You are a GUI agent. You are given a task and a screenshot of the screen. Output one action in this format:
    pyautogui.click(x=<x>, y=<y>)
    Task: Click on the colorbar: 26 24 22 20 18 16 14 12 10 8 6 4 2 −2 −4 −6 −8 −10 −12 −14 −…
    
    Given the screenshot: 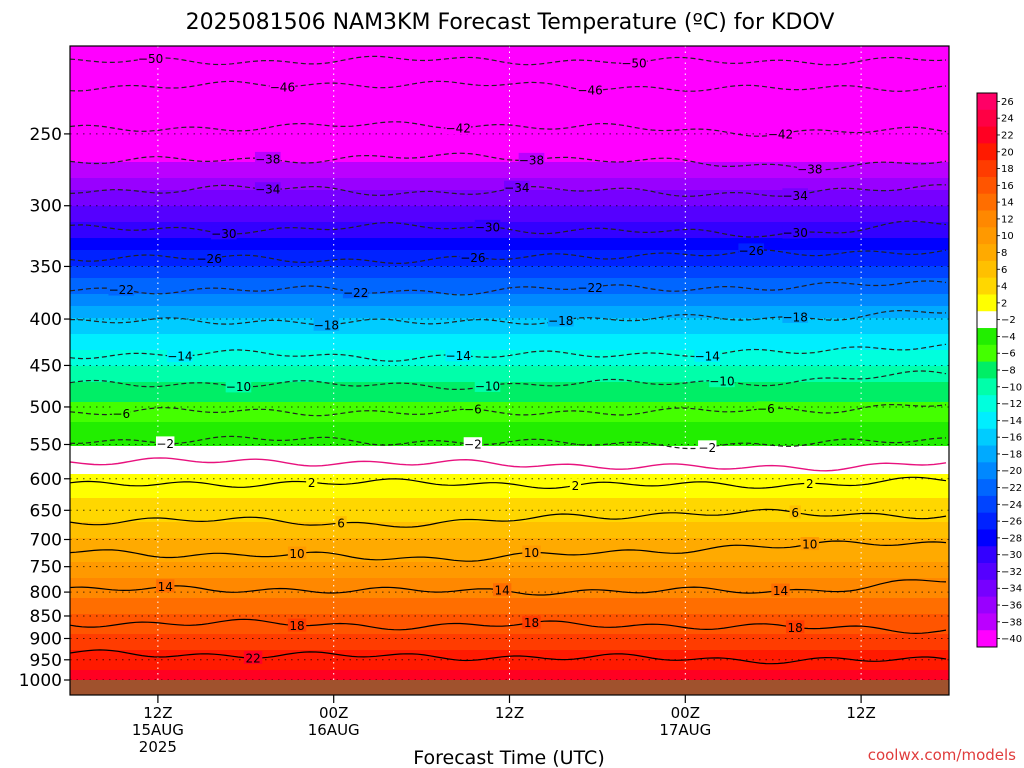 What is the action you would take?
    pyautogui.click(x=999, y=370)
    